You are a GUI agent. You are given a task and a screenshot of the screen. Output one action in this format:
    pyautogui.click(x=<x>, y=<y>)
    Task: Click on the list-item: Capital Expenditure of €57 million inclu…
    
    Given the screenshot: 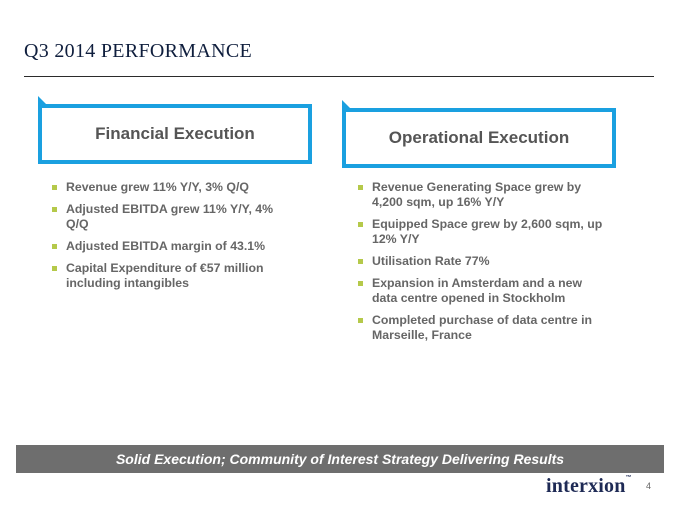 What is the action you would take?
    pyautogui.click(x=172, y=276)
    